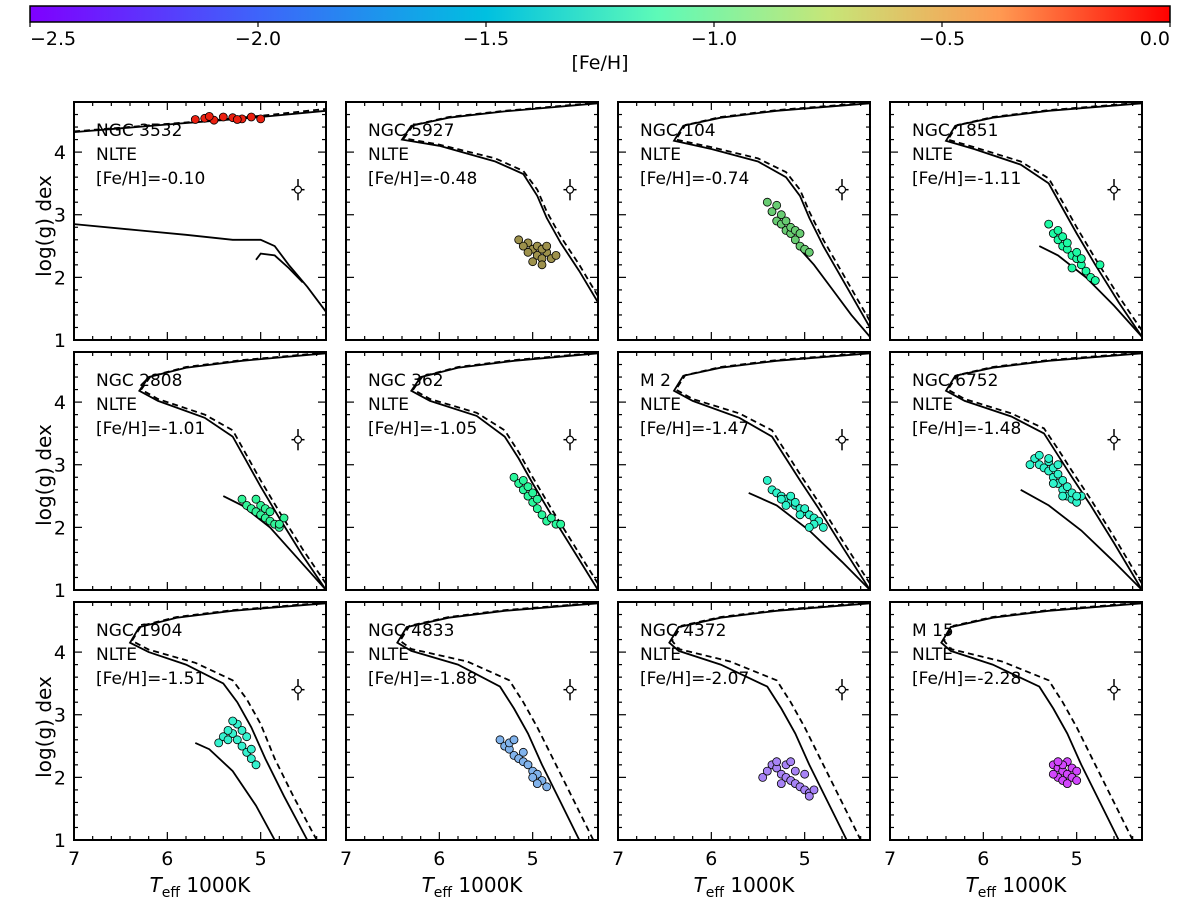 The image size is (1200, 917). I want to click on cluster-name: NGC 5927, so click(411, 131).